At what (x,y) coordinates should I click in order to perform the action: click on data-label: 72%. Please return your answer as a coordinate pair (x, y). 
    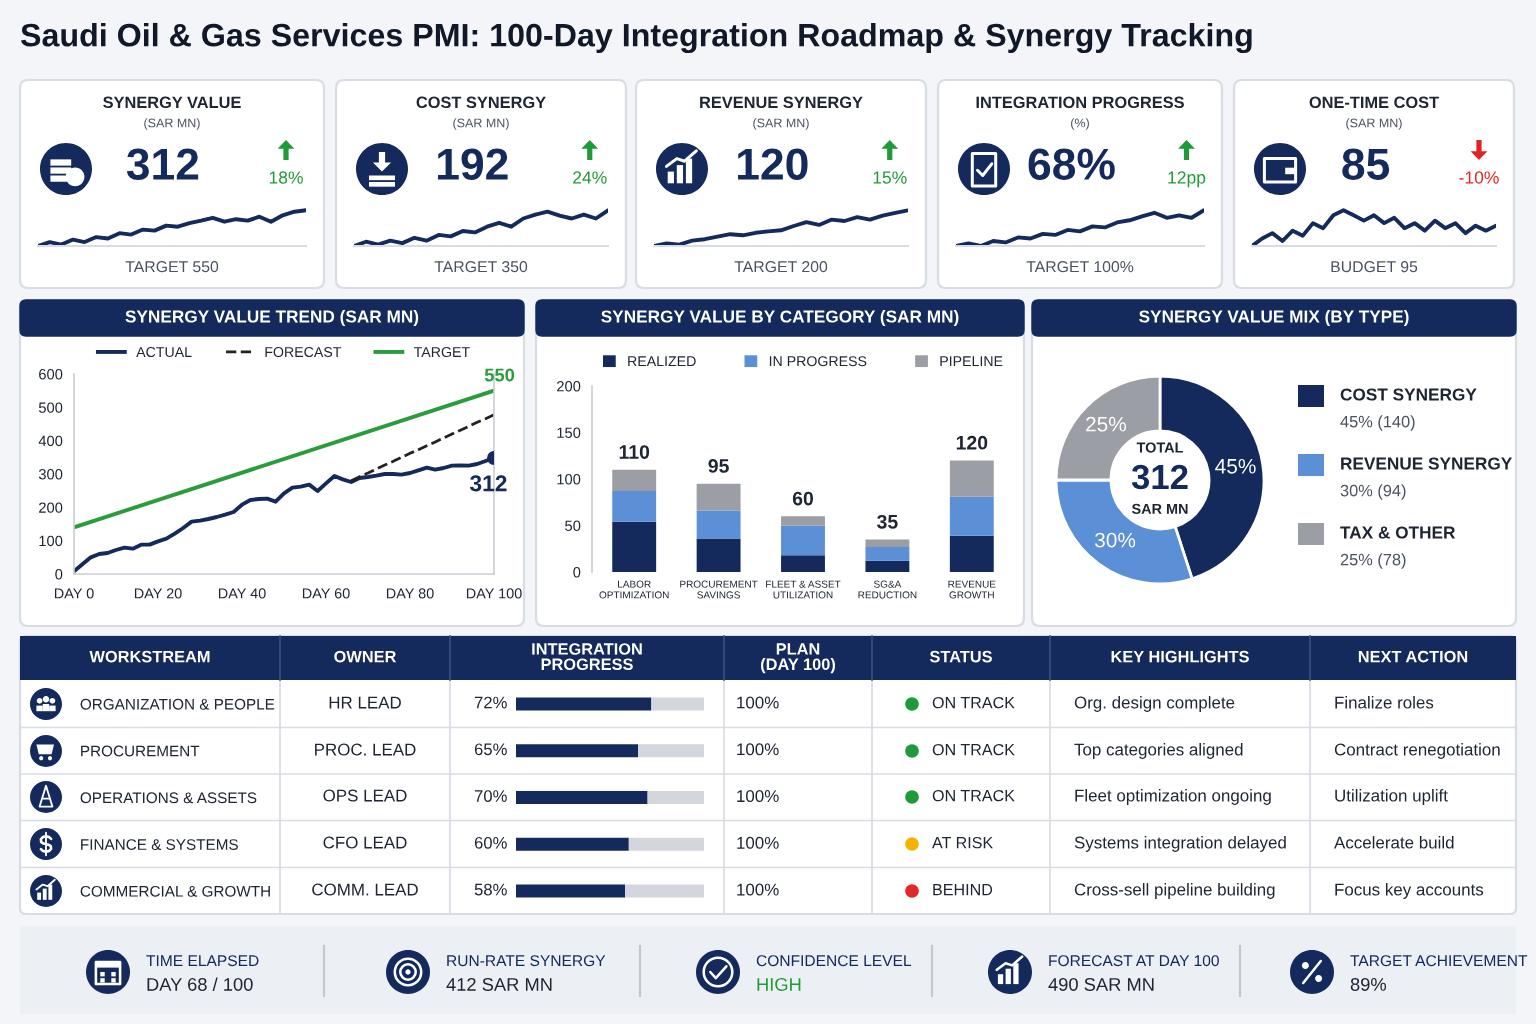
    Looking at the image, I should click on (490, 702).